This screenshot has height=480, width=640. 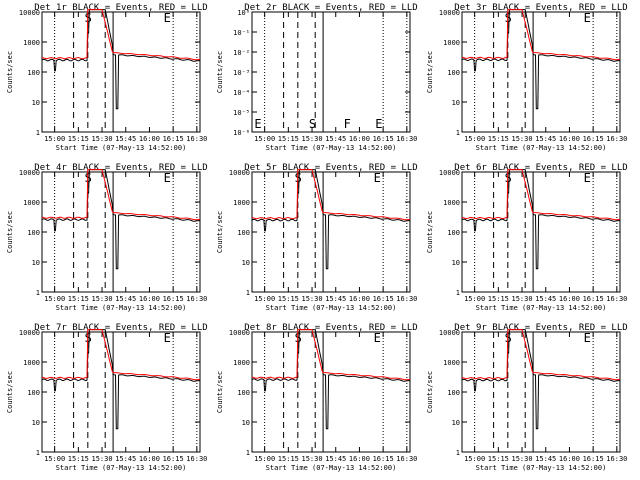 What do you see at coordinates (330, 328) in the screenshot?
I see `panel-title: Det 8r BLACK = Events, RED = LLD` at bounding box center [330, 328].